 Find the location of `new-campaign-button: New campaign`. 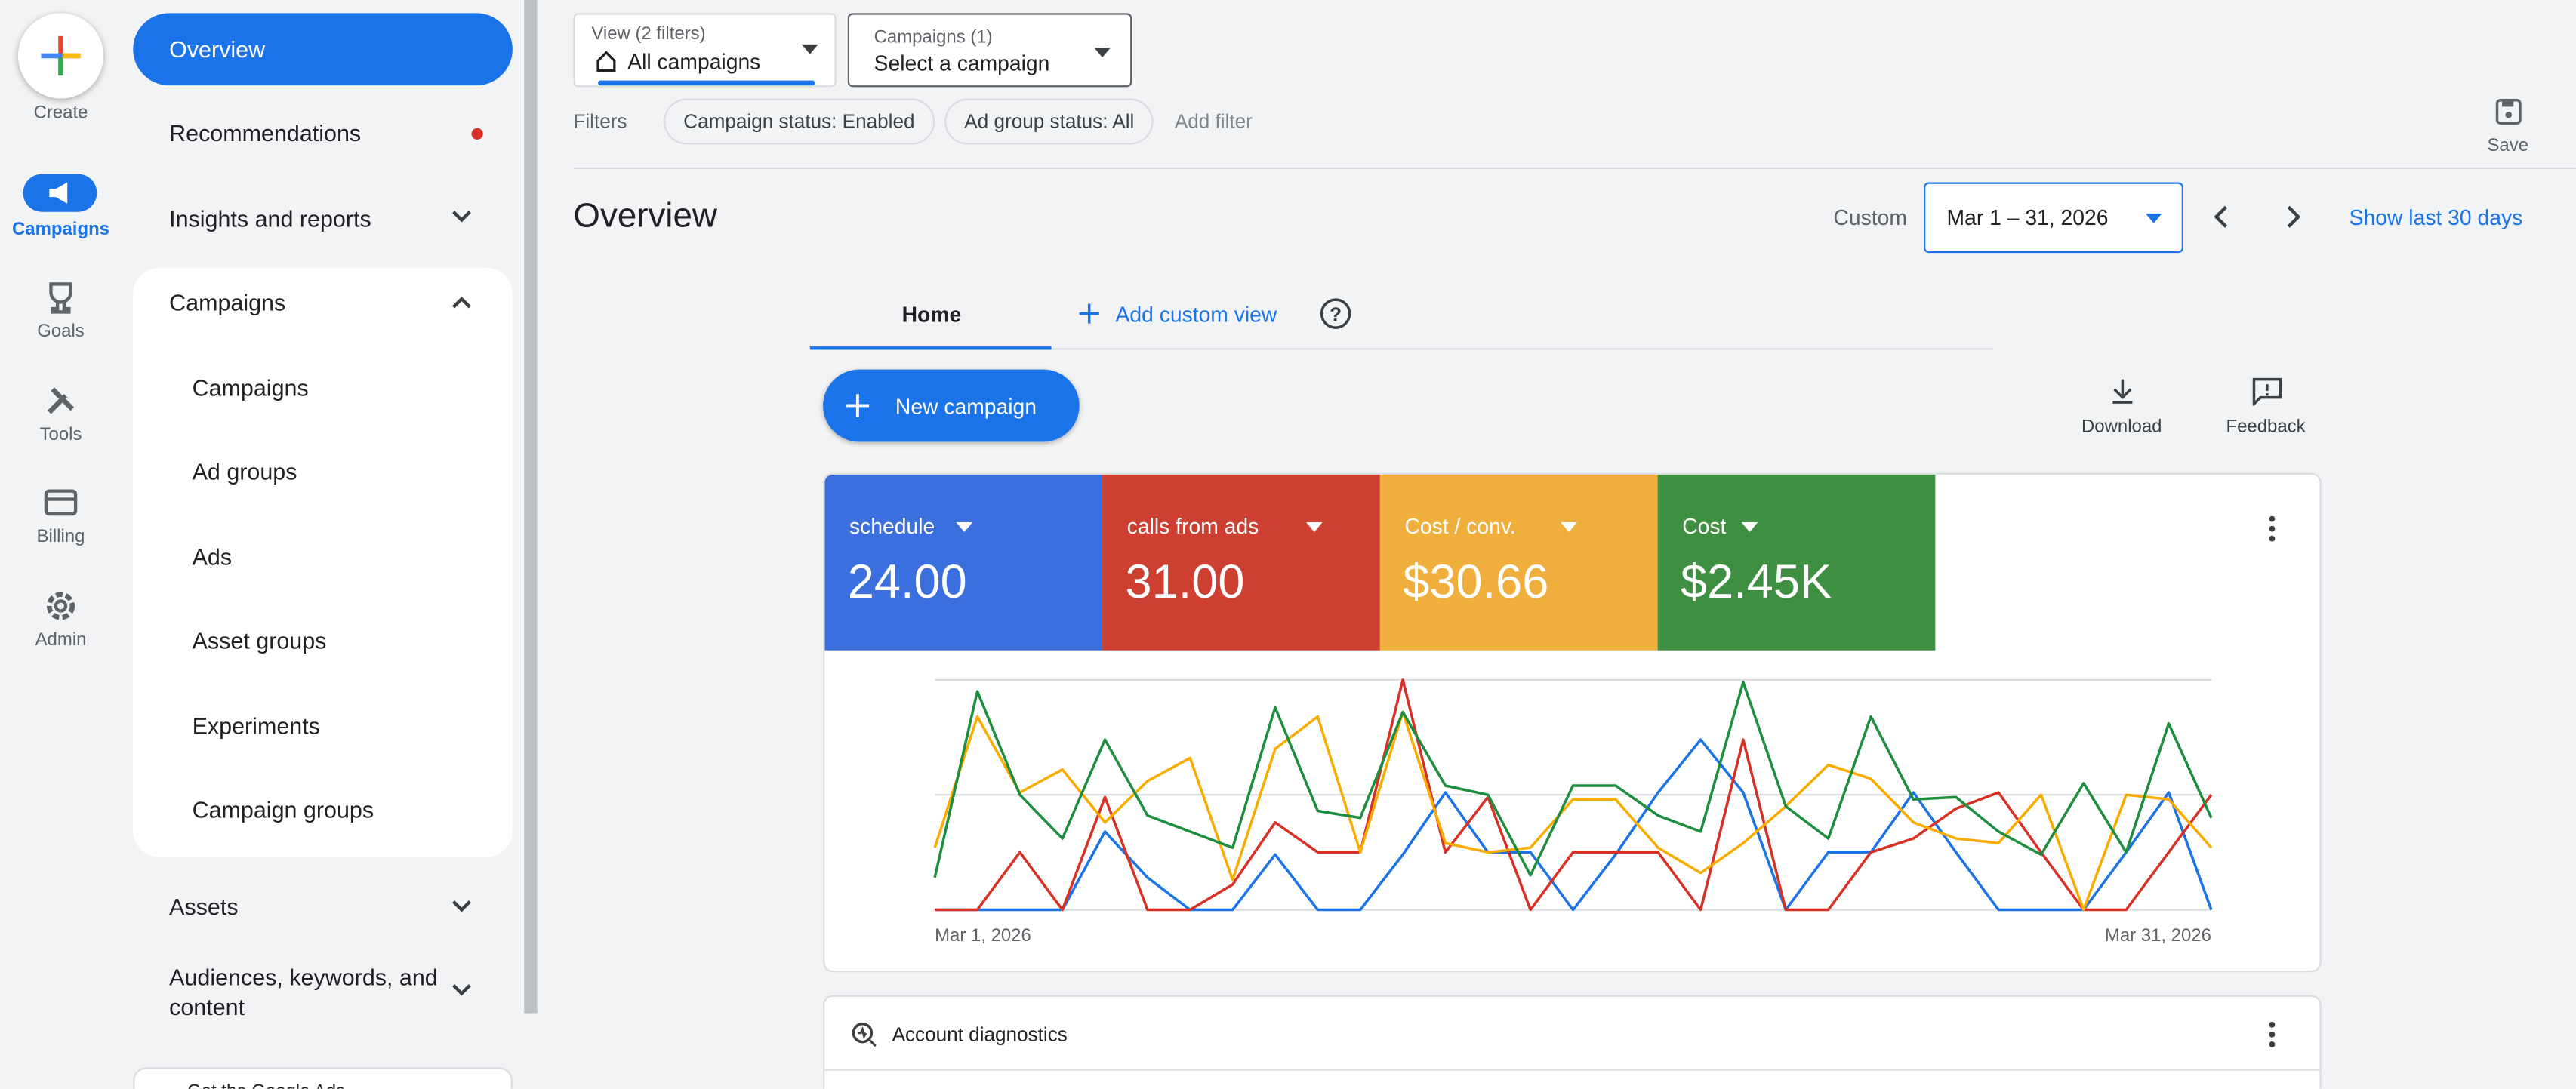

new-campaign-button: New campaign is located at coordinates (951, 405).